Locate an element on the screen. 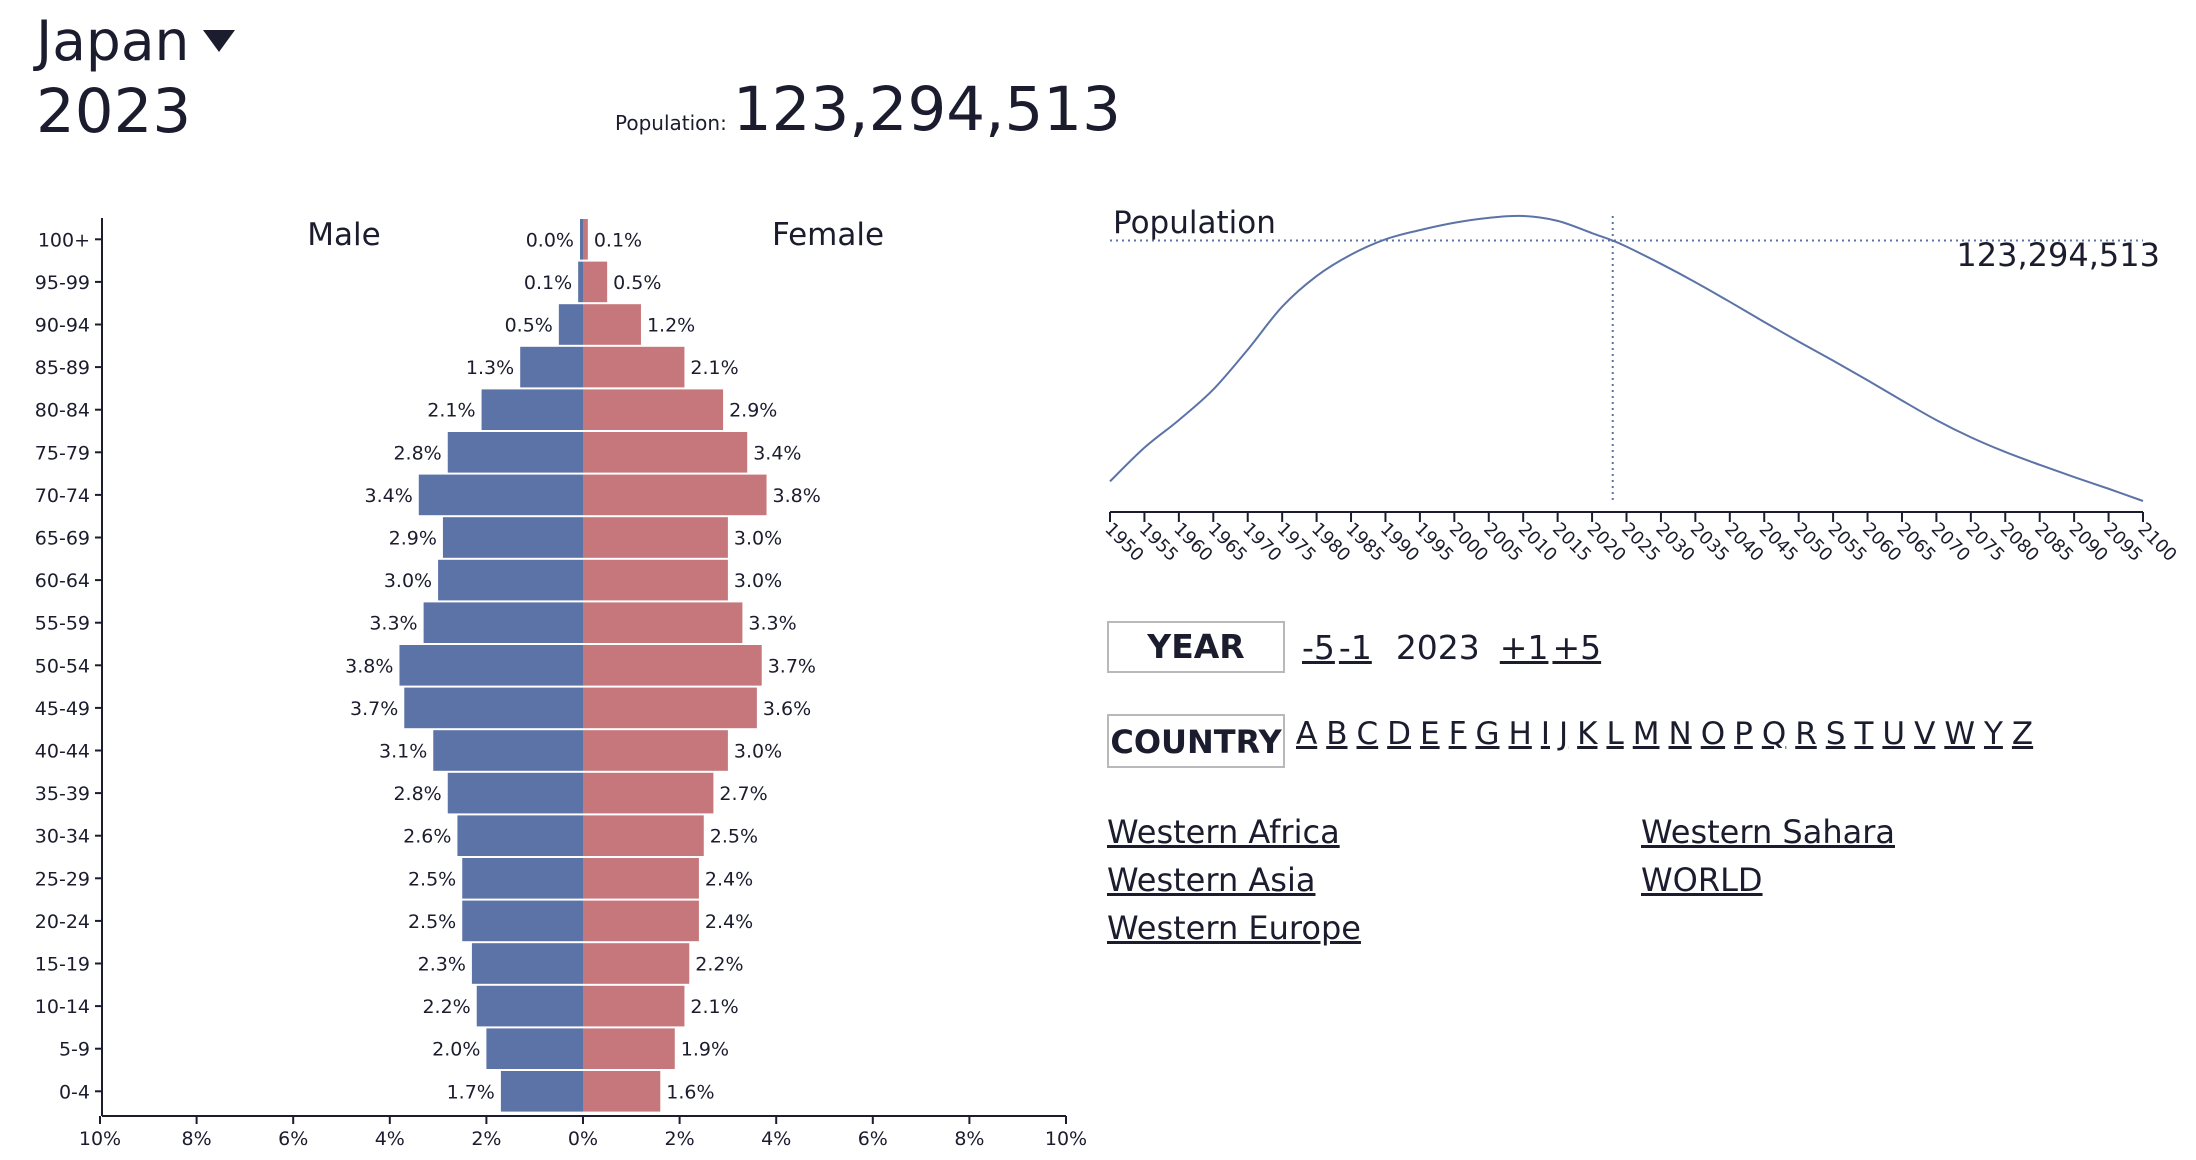 This screenshot has height=1160, width=2196. line-x-tick-label: 2050 is located at coordinates (1812, 542).